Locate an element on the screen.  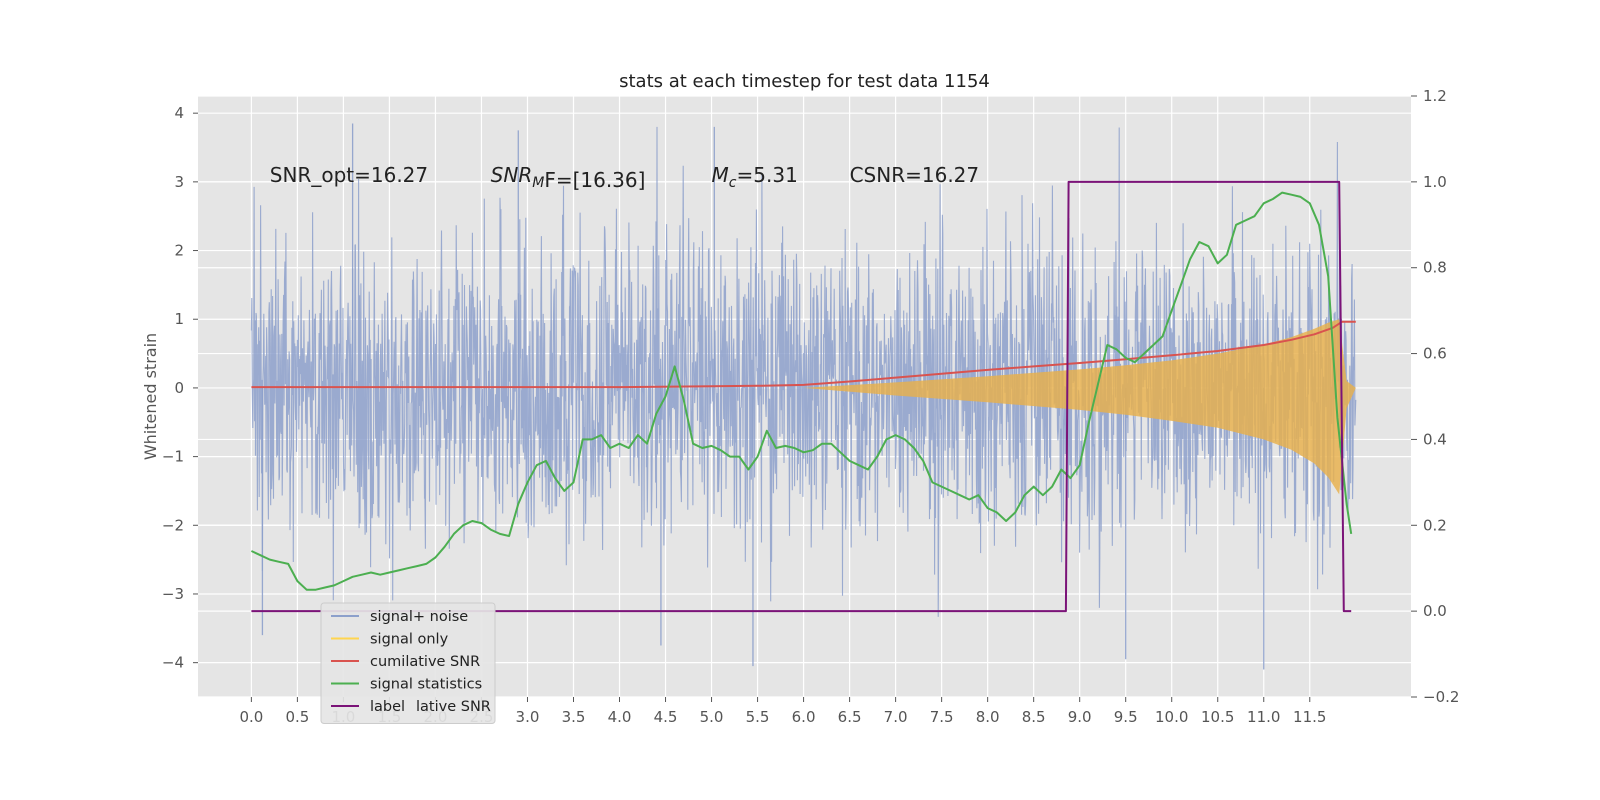
x-tick-label: 8.5 is located at coordinates (1034, 717).